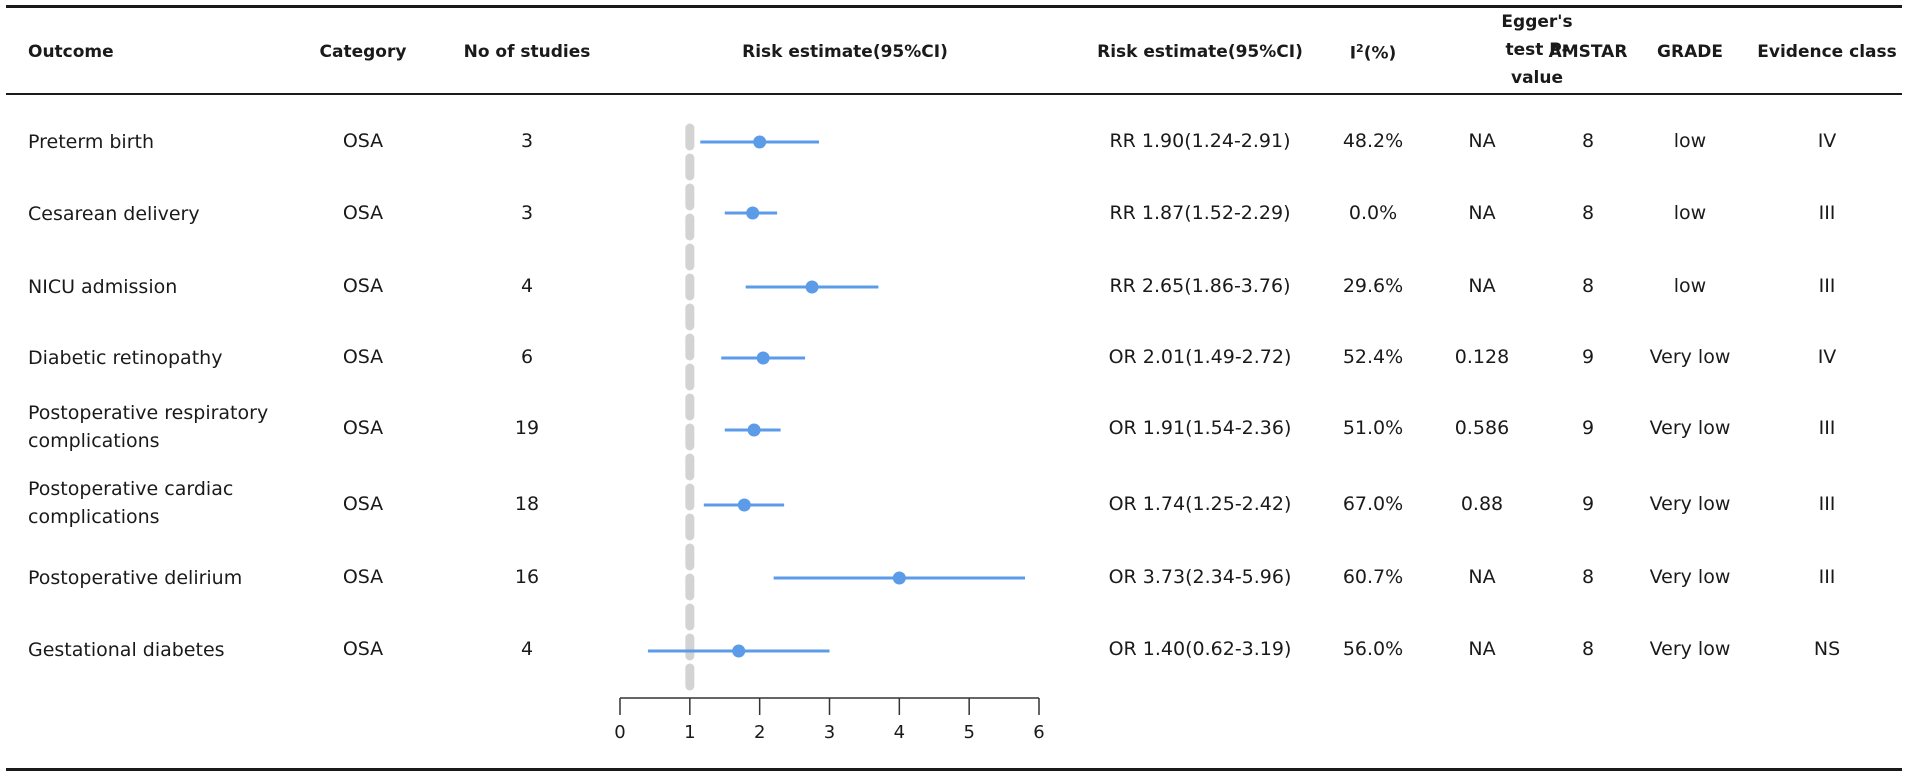 The image size is (1908, 776). I want to click on studies-cell: 19, so click(527, 428).